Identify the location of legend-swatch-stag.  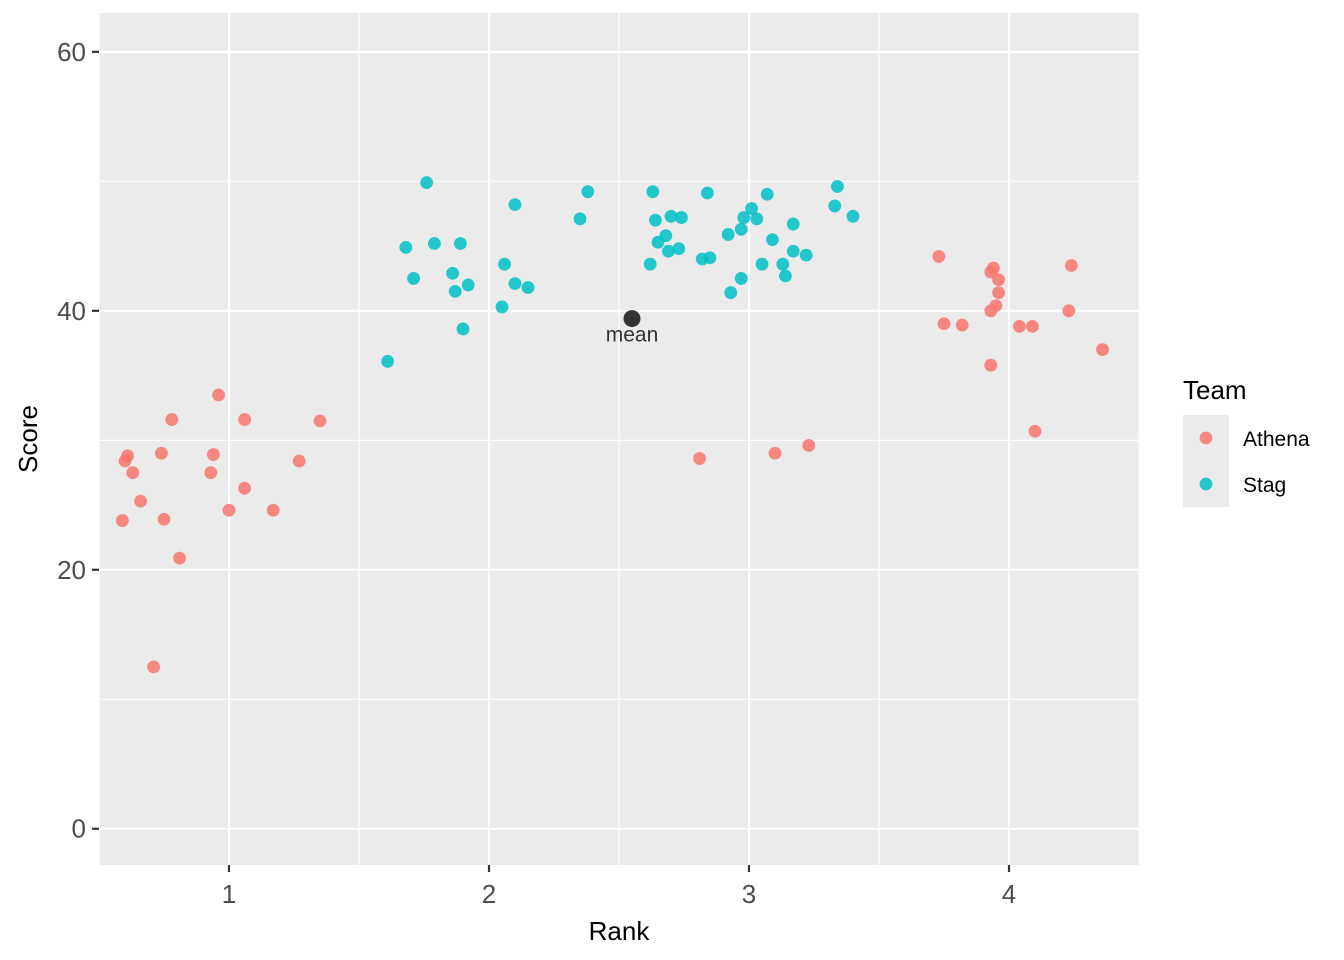
(1206, 484).